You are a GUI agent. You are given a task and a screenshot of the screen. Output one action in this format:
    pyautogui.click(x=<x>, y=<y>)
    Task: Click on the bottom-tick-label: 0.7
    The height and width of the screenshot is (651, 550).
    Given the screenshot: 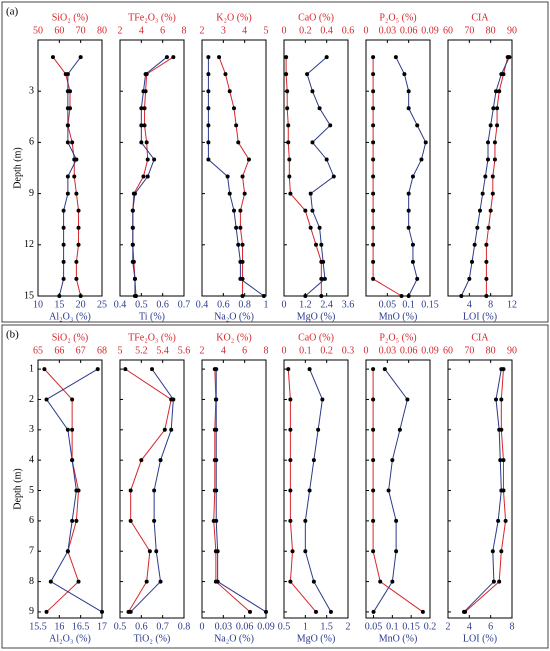 What is the action you would take?
    pyautogui.click(x=162, y=626)
    